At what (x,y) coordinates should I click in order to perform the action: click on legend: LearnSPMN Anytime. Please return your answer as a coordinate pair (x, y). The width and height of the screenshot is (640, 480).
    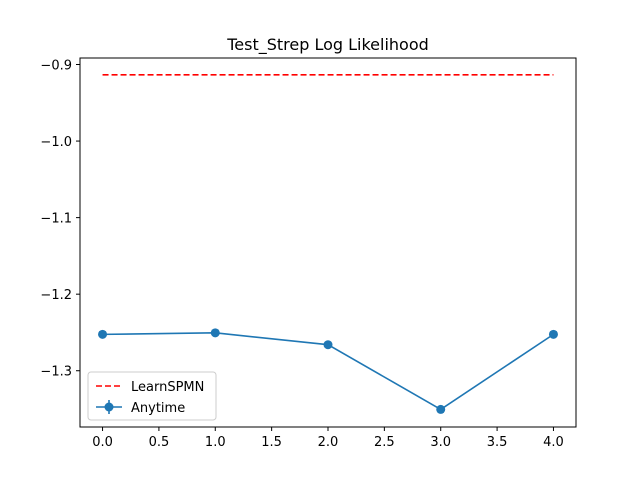
    Looking at the image, I should click on (152, 396).